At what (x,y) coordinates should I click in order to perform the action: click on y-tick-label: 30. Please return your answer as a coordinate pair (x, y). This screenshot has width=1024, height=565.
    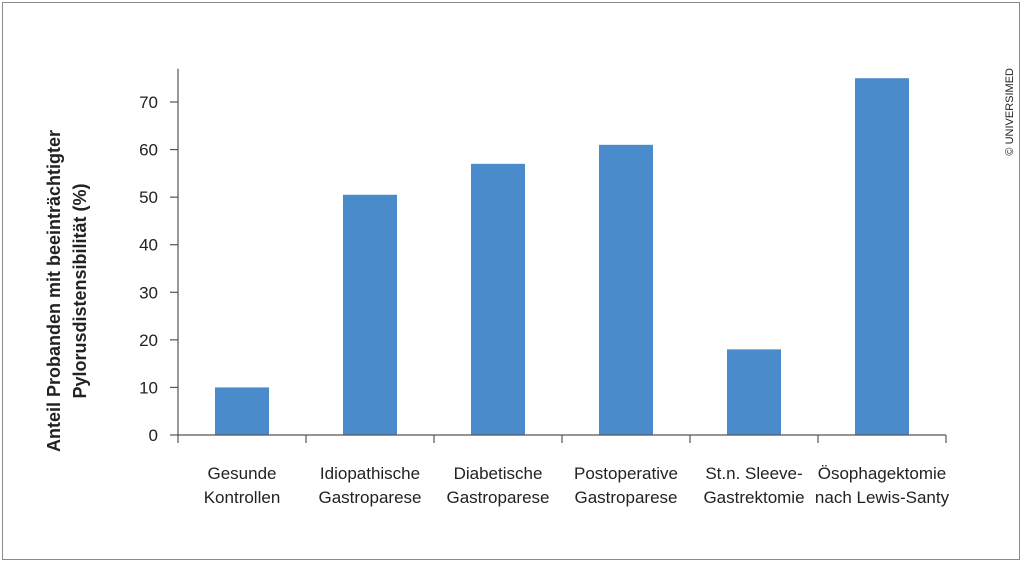
    Looking at the image, I should click on (148, 292).